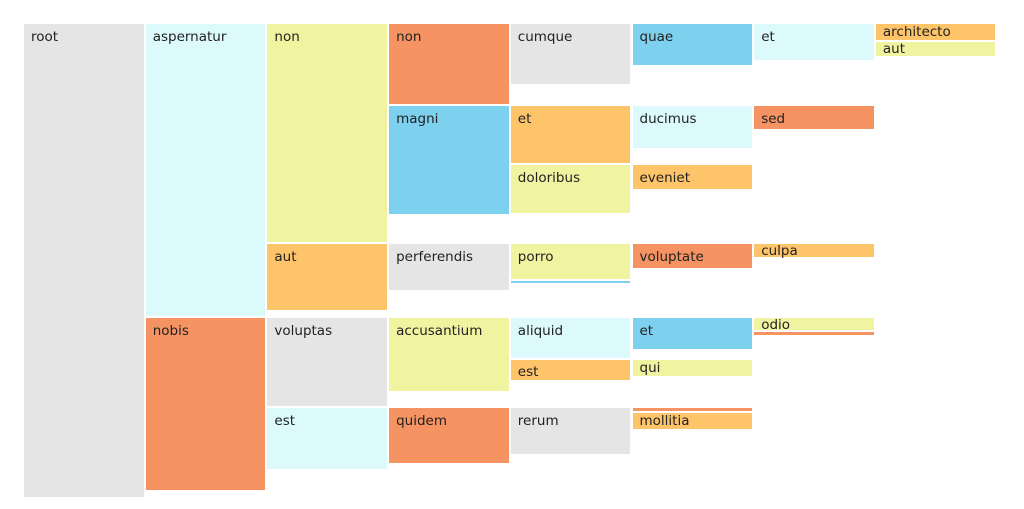 The image size is (1024, 509). I want to click on node-doloribus: doloribus, so click(570, 189).